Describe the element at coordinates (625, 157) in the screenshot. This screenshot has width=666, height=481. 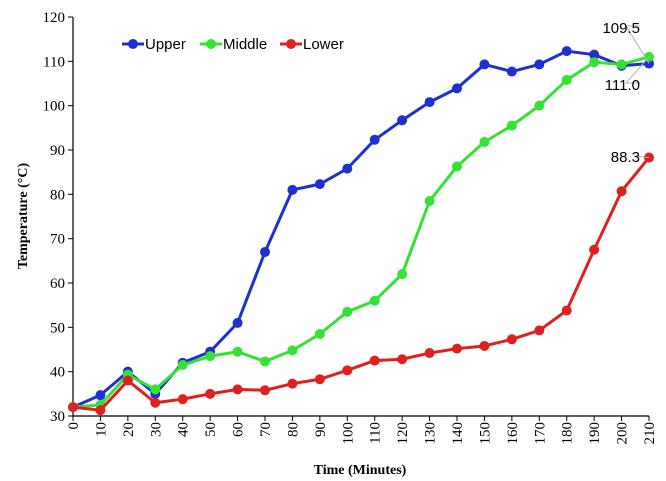
I see `annotation-label-lower: 88.3` at that location.